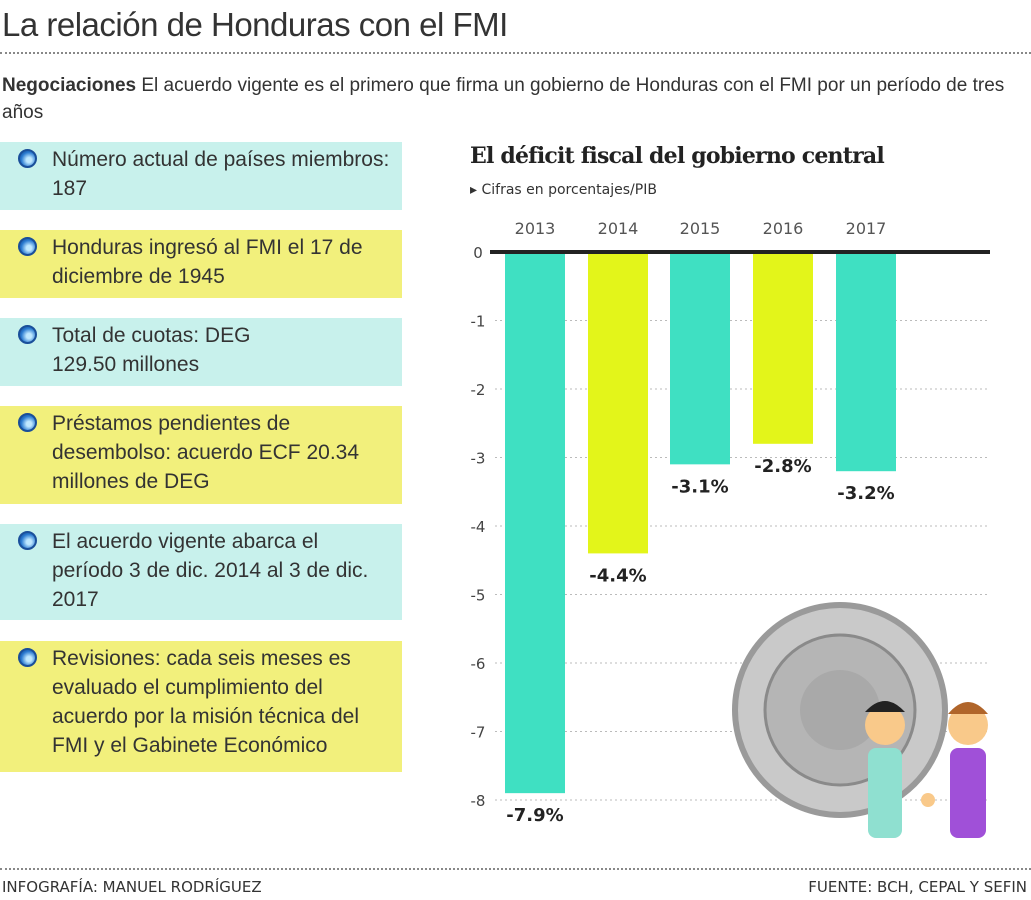 This screenshot has height=900, width=1031. Describe the element at coordinates (478, 664) in the screenshot. I see `y-tick-label: -6` at that location.